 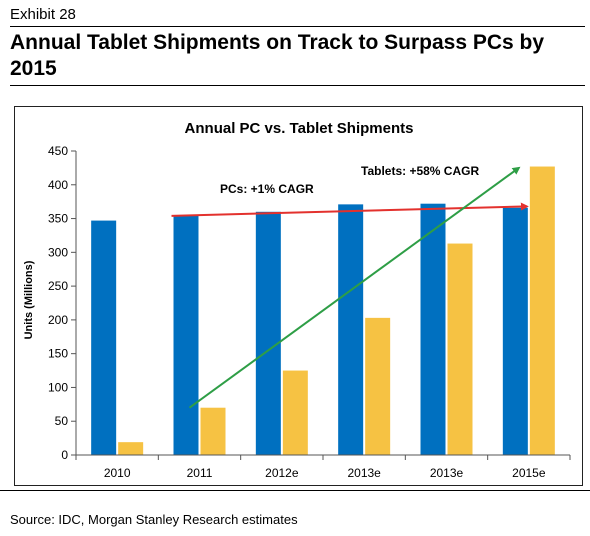 What do you see at coordinates (350, 209) in the screenshot?
I see `pc_trend-line` at bounding box center [350, 209].